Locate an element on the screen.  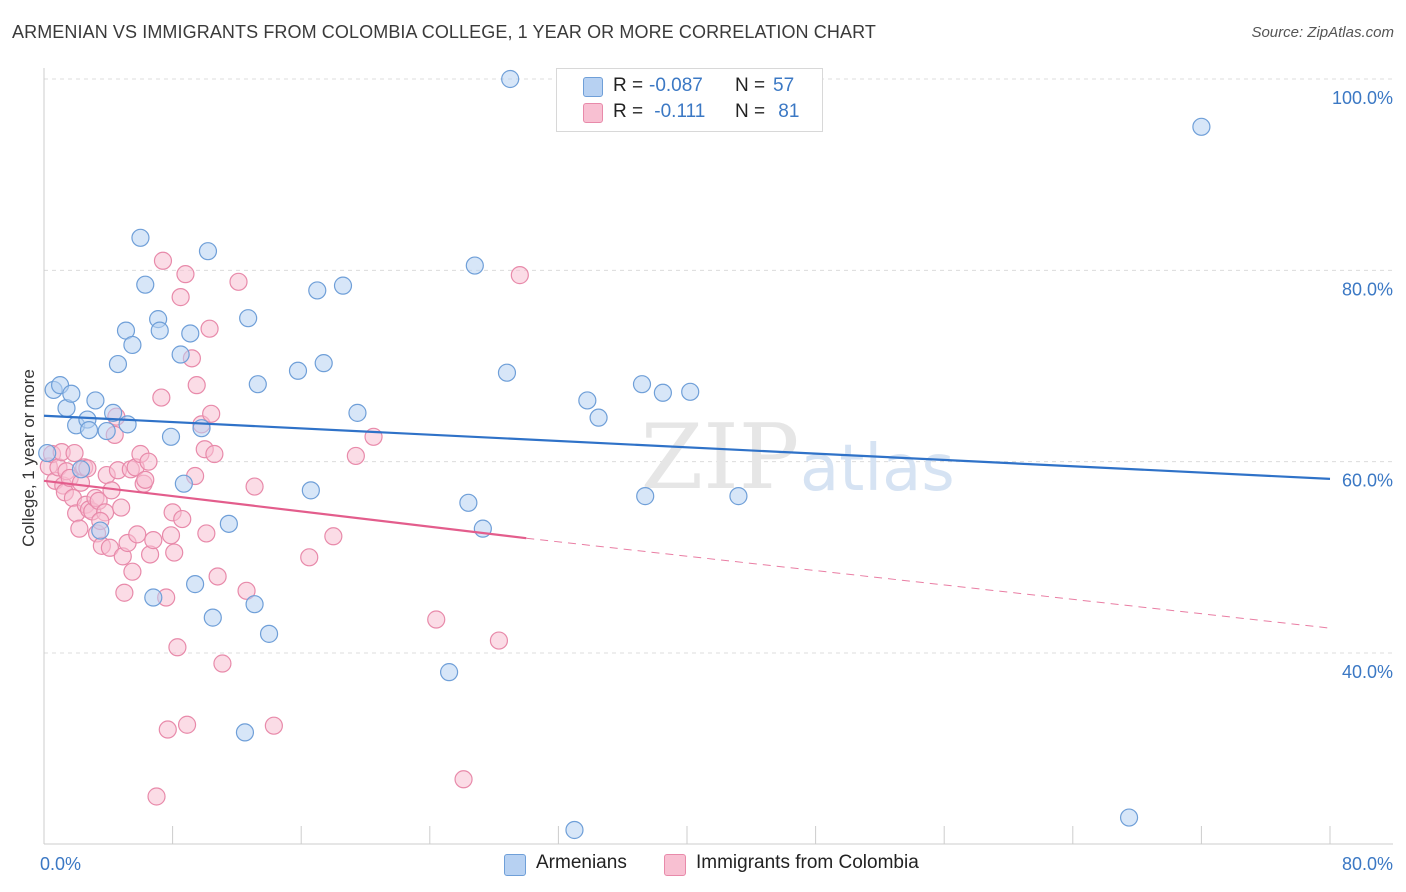
watermark: ZIP is located at coordinates (720, 457).